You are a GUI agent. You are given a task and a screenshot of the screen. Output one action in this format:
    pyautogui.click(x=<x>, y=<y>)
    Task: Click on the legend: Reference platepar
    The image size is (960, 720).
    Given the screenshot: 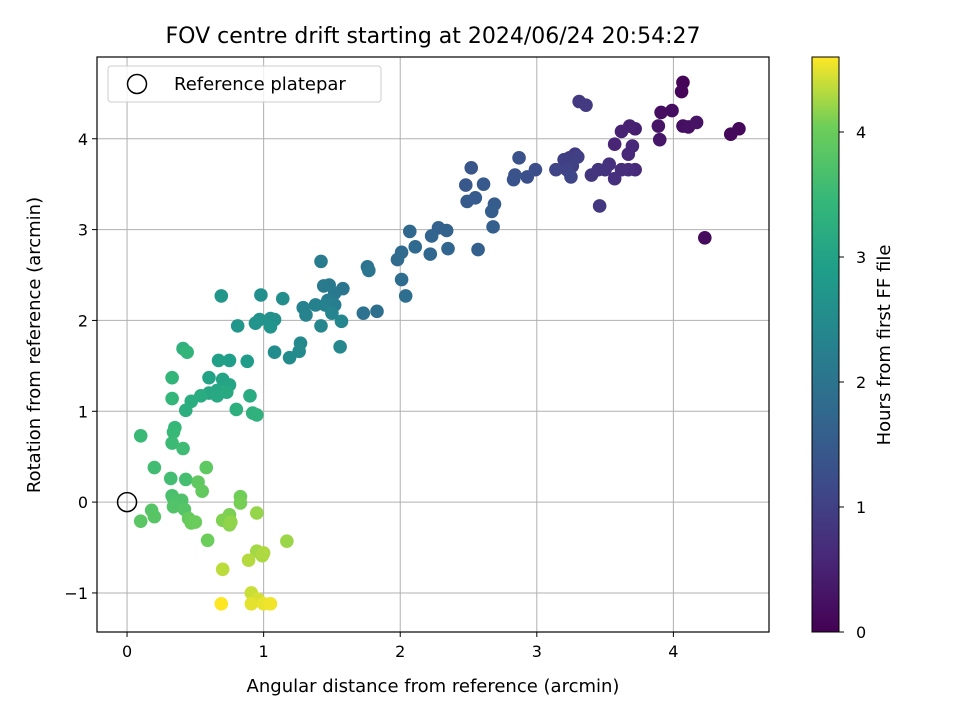 What is the action you would take?
    pyautogui.click(x=244, y=84)
    